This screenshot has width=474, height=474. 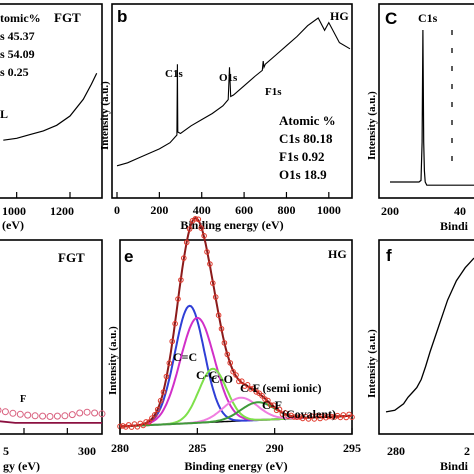 What do you see at coordinates (454, 226) in the screenshot?
I see `panel-c-xlabel: Bindi` at bounding box center [454, 226].